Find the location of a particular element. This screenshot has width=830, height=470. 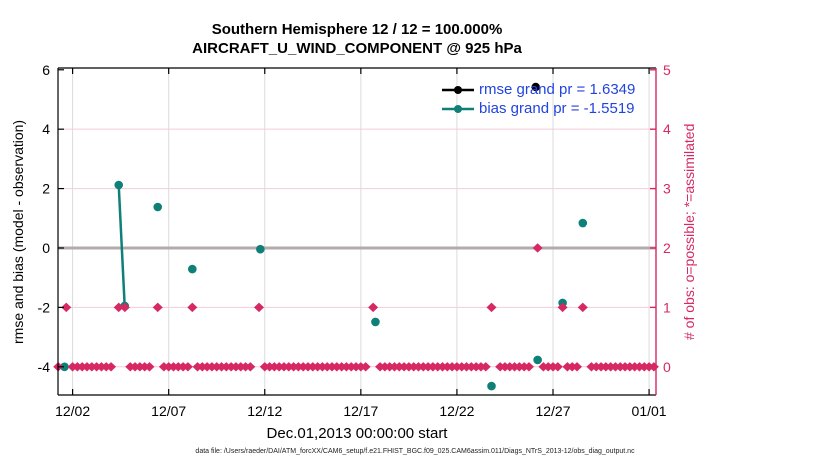

y-right-tick-label: 0 is located at coordinates (667, 367).